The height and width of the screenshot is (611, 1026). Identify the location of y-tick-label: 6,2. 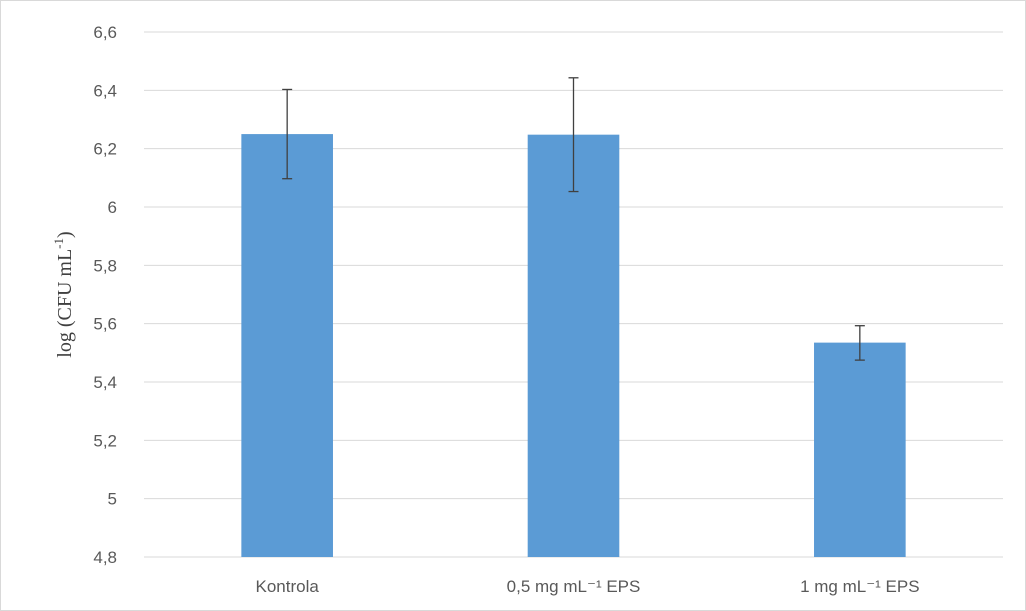
(105, 149).